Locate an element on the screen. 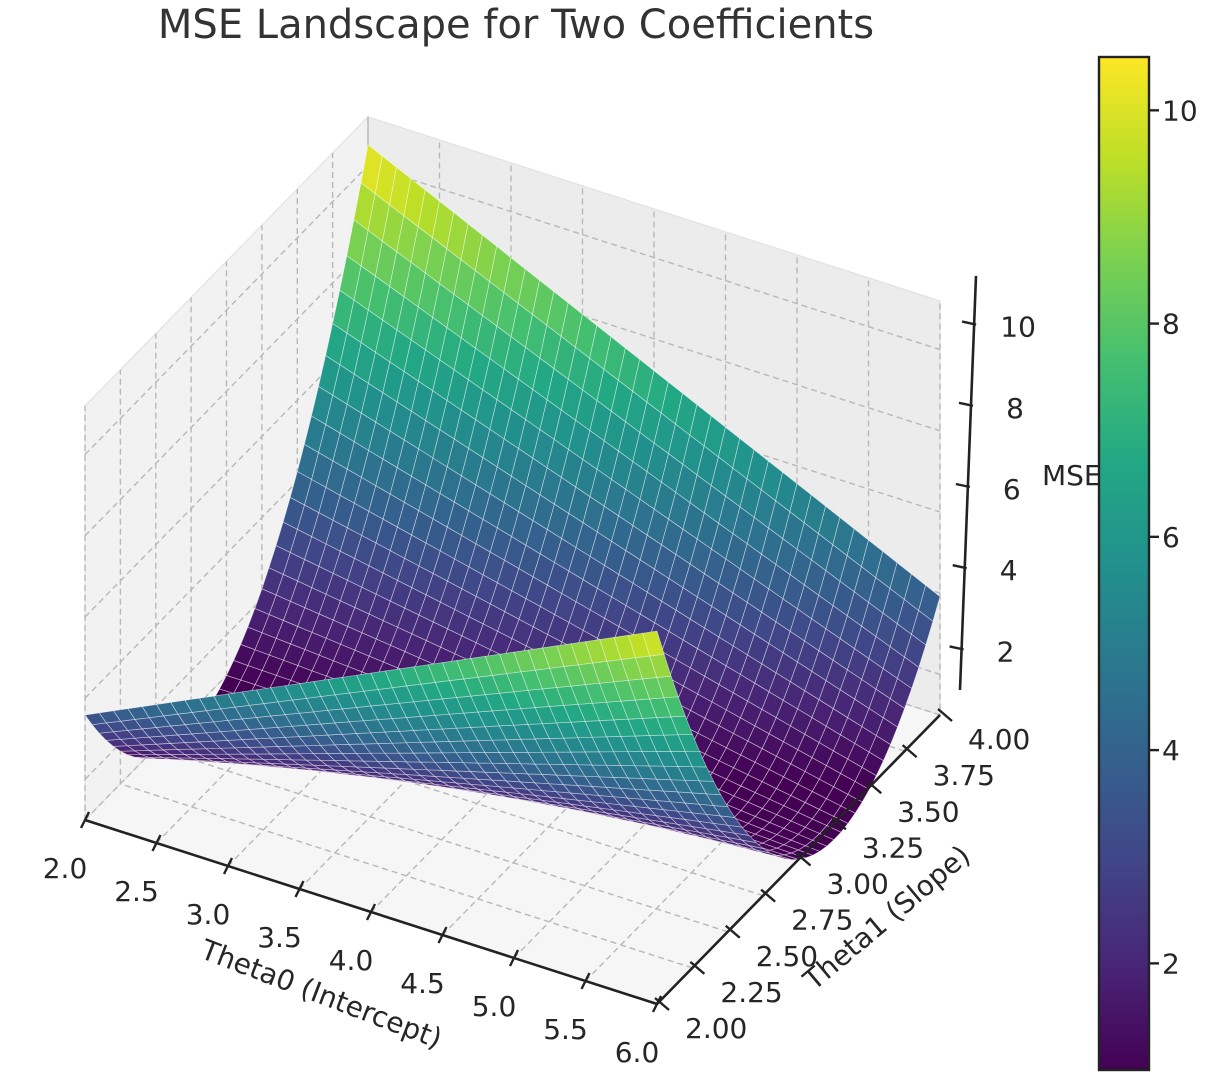 This screenshot has height=1080, width=1206. x-tick-label: 3.5 is located at coordinates (279, 937).